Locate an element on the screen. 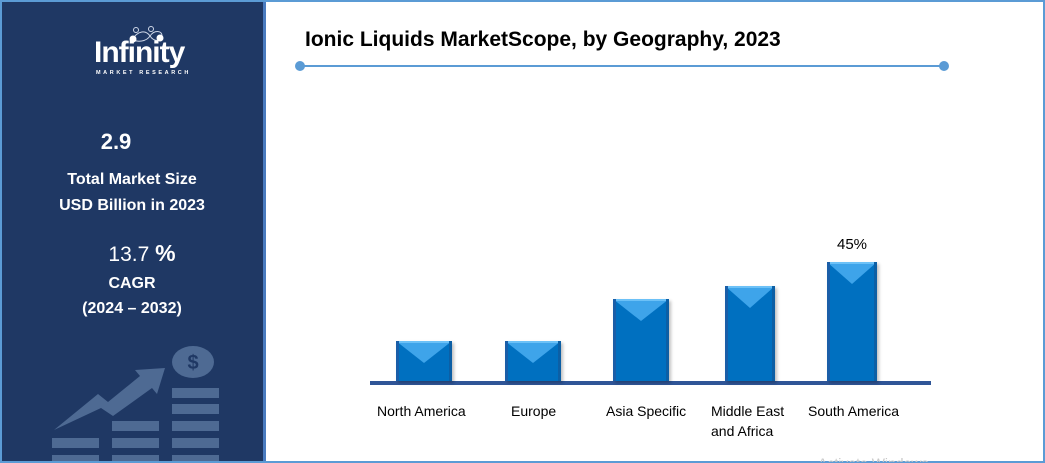 The width and height of the screenshot is (1045, 463). brand-logo: Infinity MARKET RESEARCH is located at coordinates (149, 51).